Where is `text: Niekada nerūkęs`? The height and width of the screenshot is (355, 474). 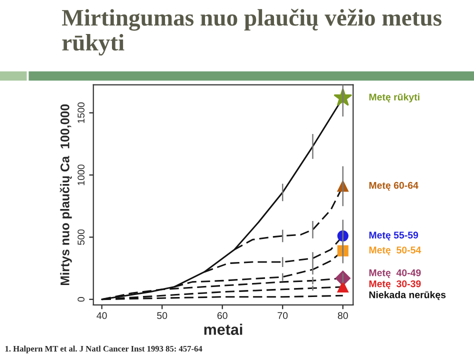
text: Niekada nerūkęs is located at coordinates (407, 295).